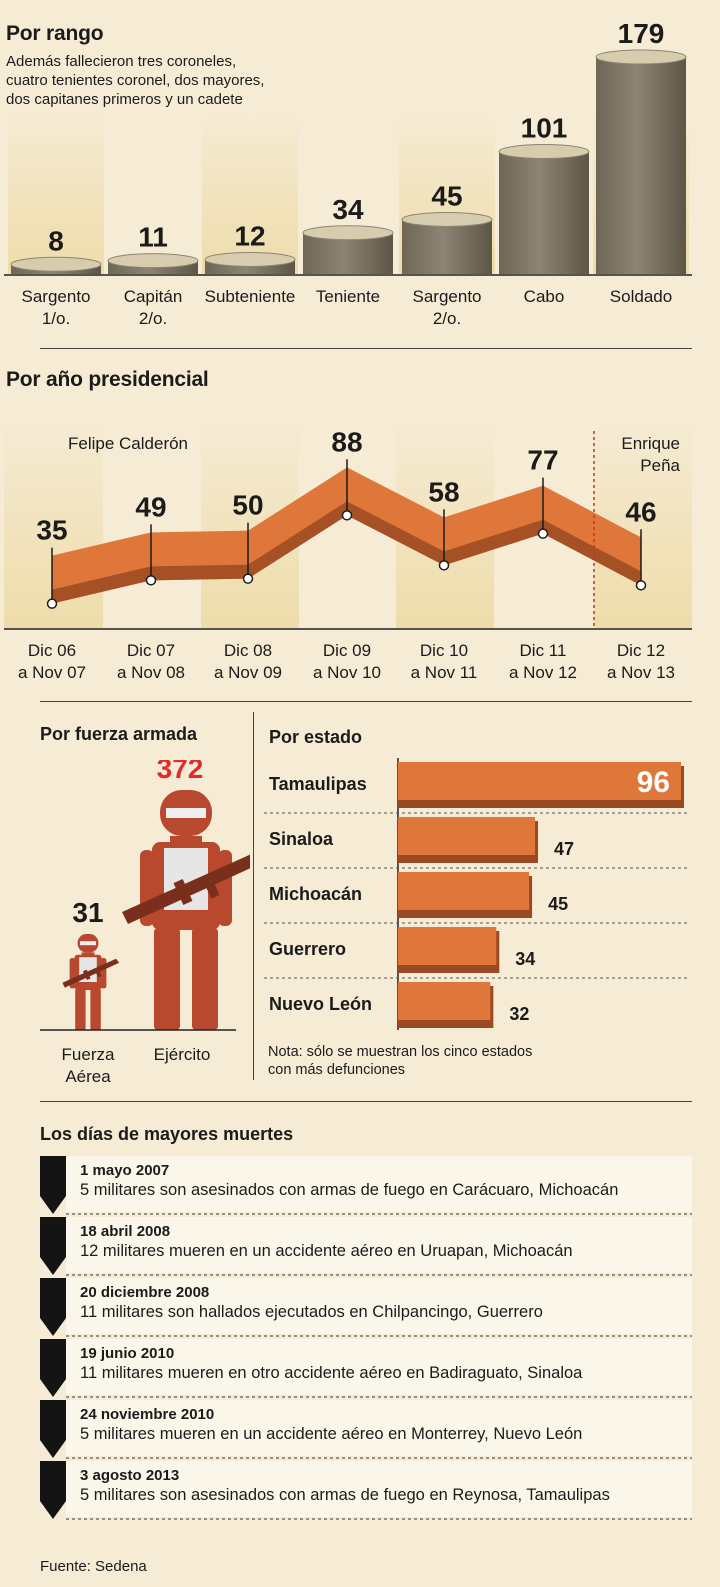  Describe the element at coordinates (128, 443) in the screenshot. I see `label-calderon: Felipe Calderón` at that location.